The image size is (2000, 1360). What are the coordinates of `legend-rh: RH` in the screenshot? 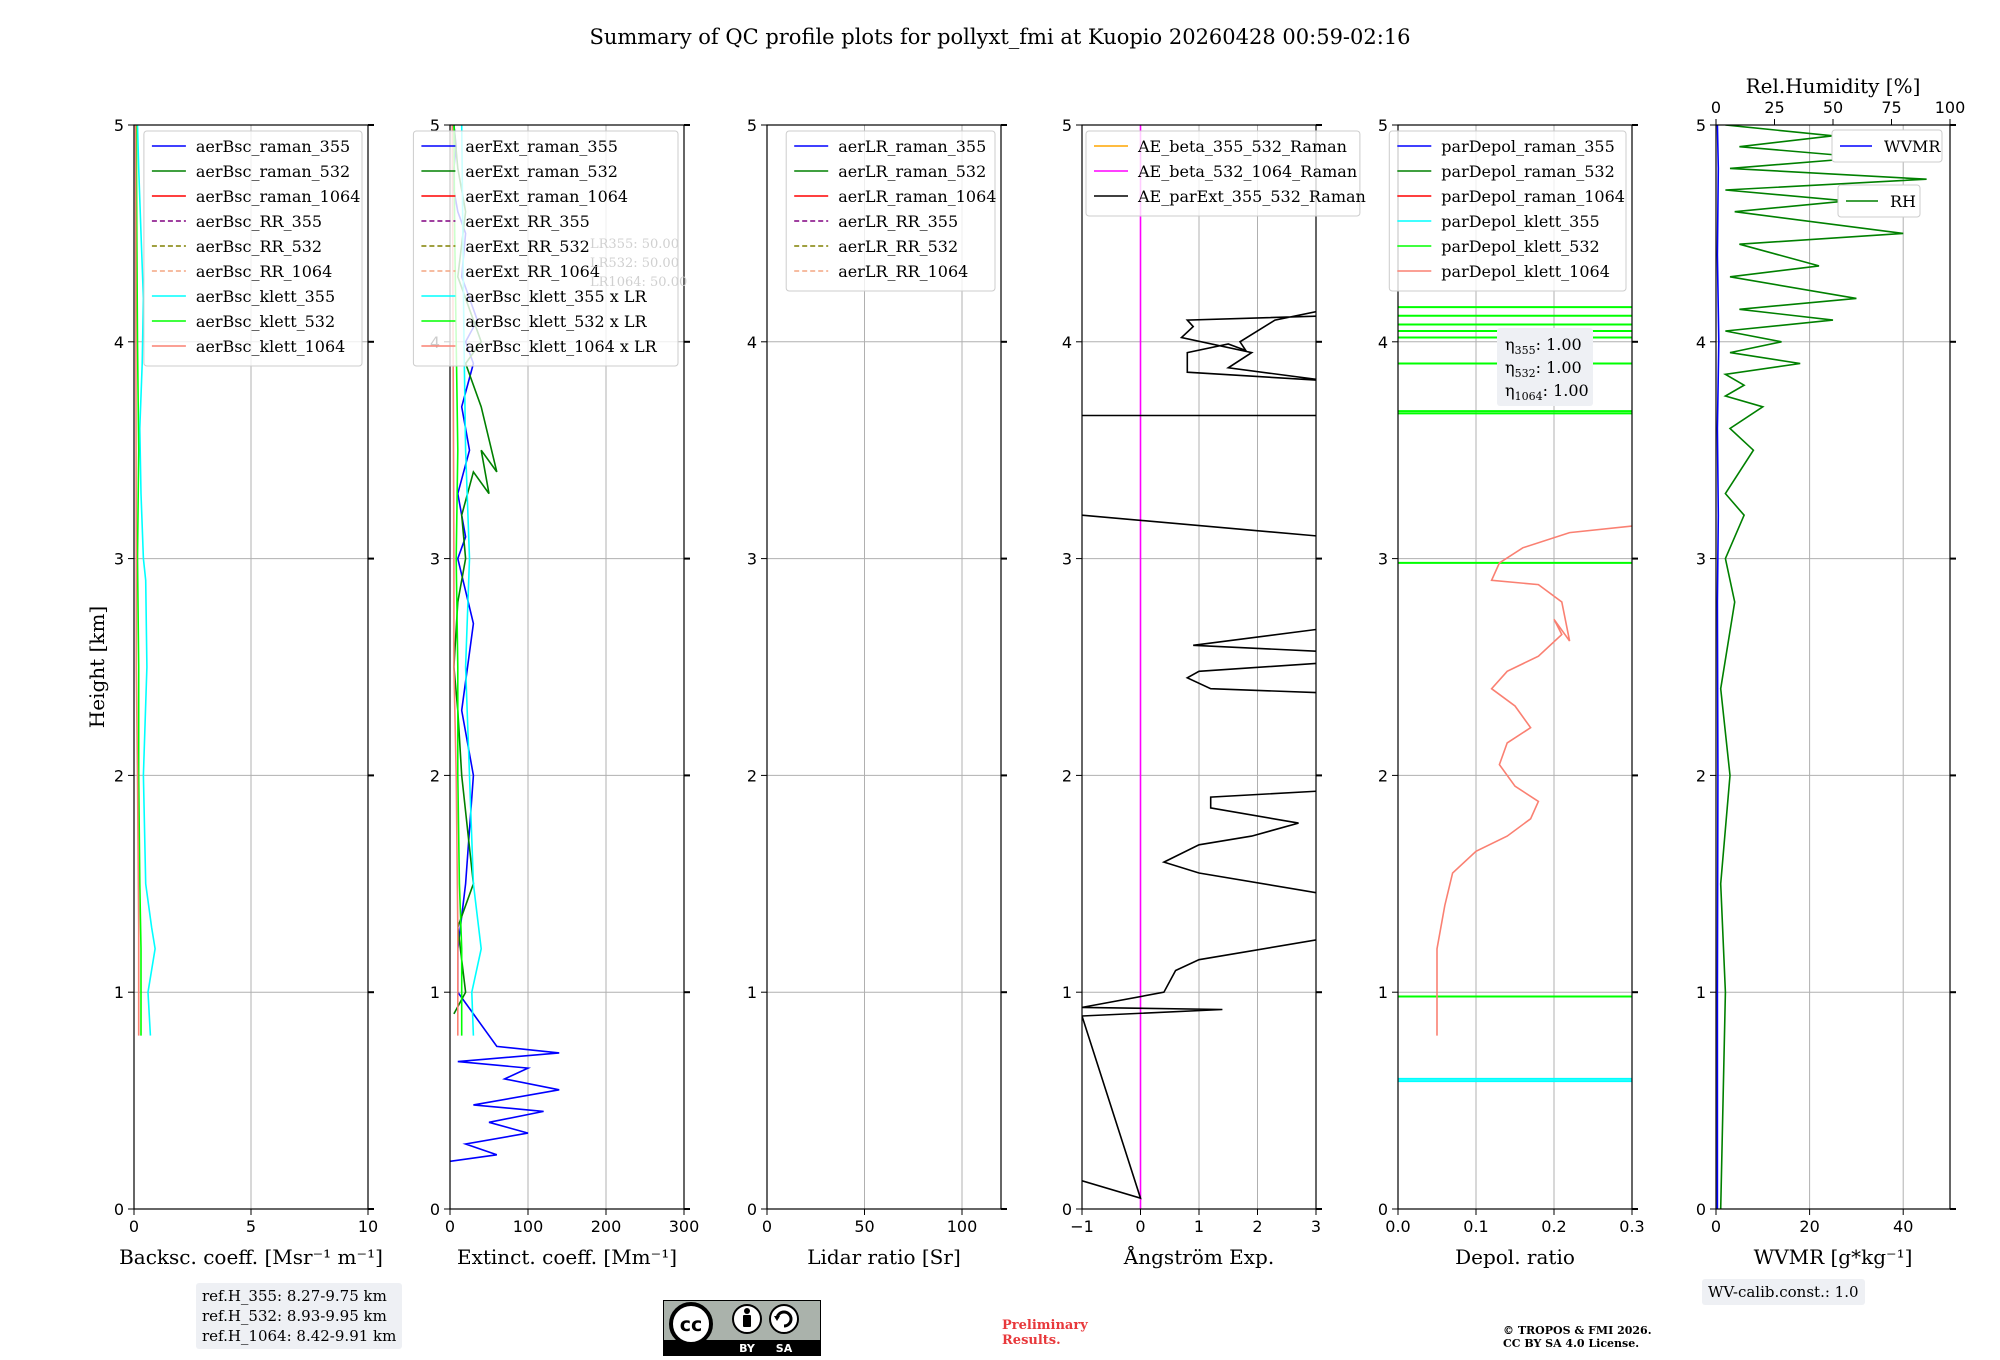 It's located at (1879, 201).